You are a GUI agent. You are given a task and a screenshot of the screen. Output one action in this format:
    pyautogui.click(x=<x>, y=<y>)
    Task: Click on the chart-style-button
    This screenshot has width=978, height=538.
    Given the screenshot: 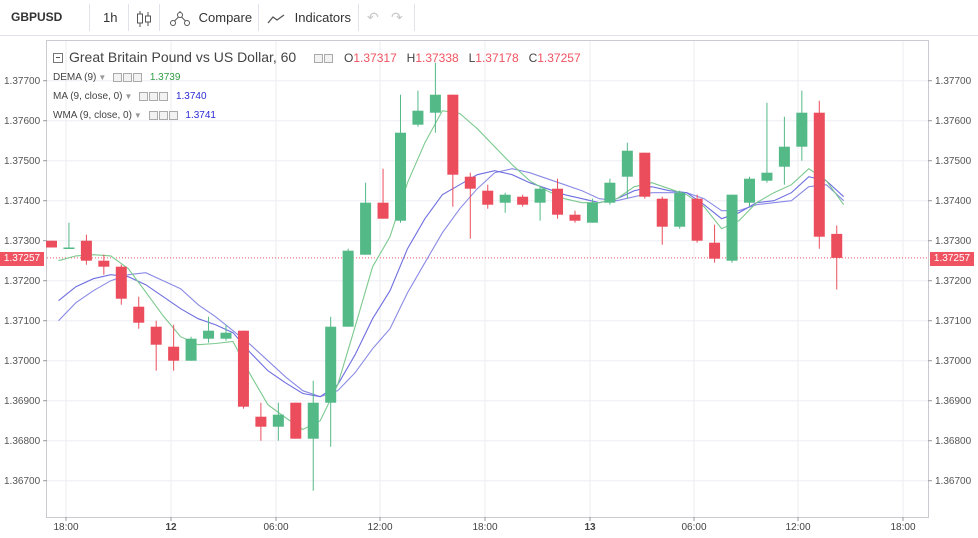 What is the action you would take?
    pyautogui.click(x=144, y=17)
    